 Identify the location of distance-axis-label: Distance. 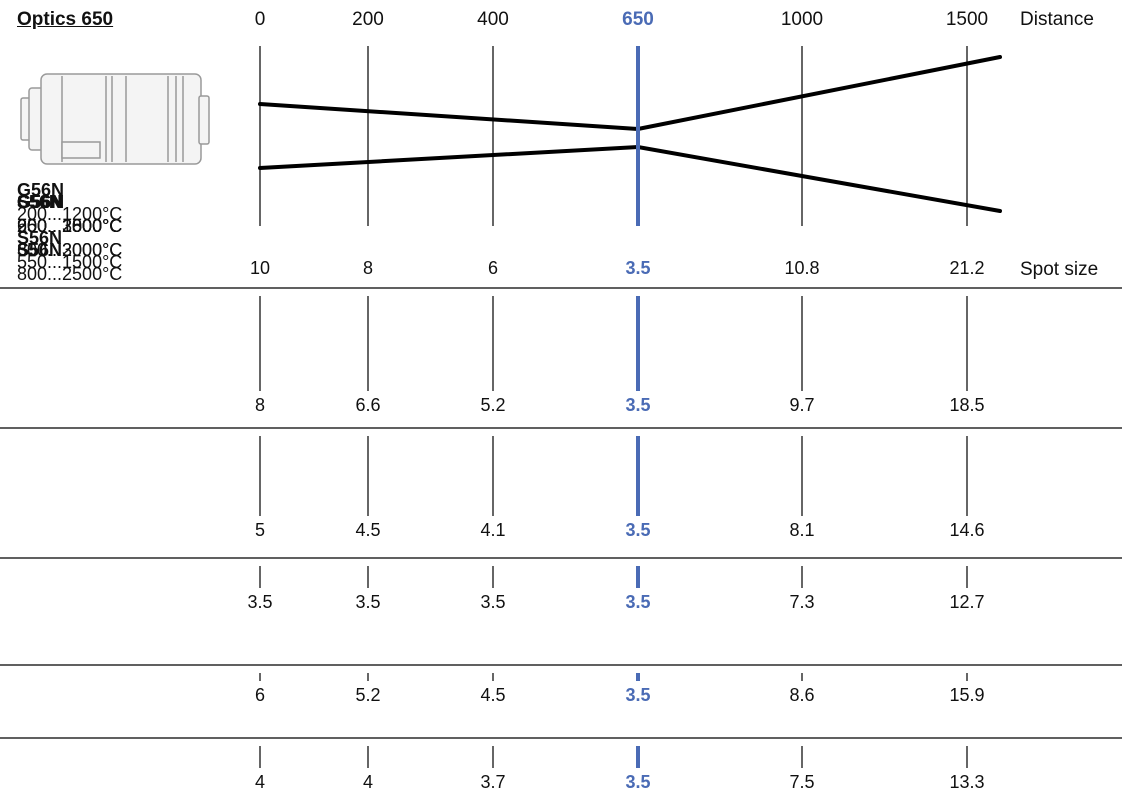
(1057, 19).